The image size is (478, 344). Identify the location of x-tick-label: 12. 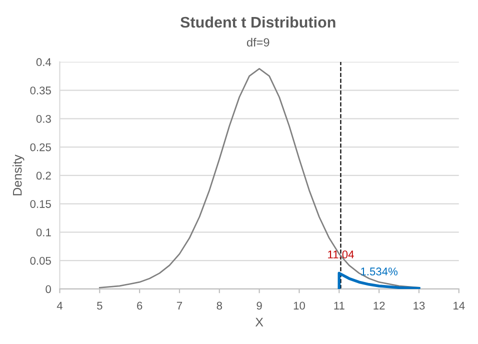
(379, 306).